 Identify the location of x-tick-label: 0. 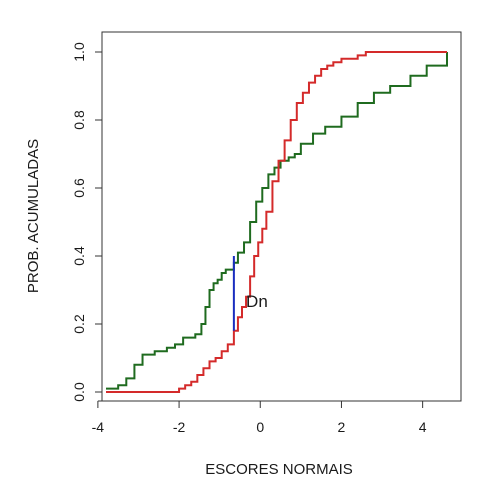
(260, 427).